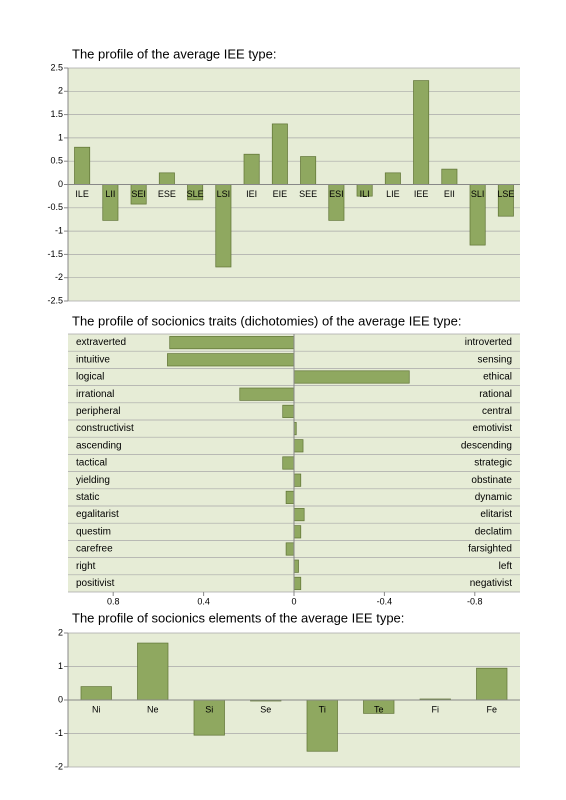  Describe the element at coordinates (167, 194) in the screenshot. I see `x-tick-label: ESE` at that location.